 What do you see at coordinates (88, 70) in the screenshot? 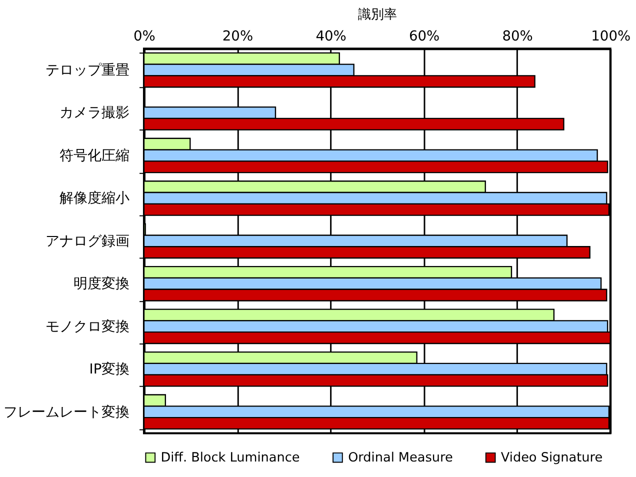
I see `y-tick-label: テロップ重畳` at bounding box center [88, 70].